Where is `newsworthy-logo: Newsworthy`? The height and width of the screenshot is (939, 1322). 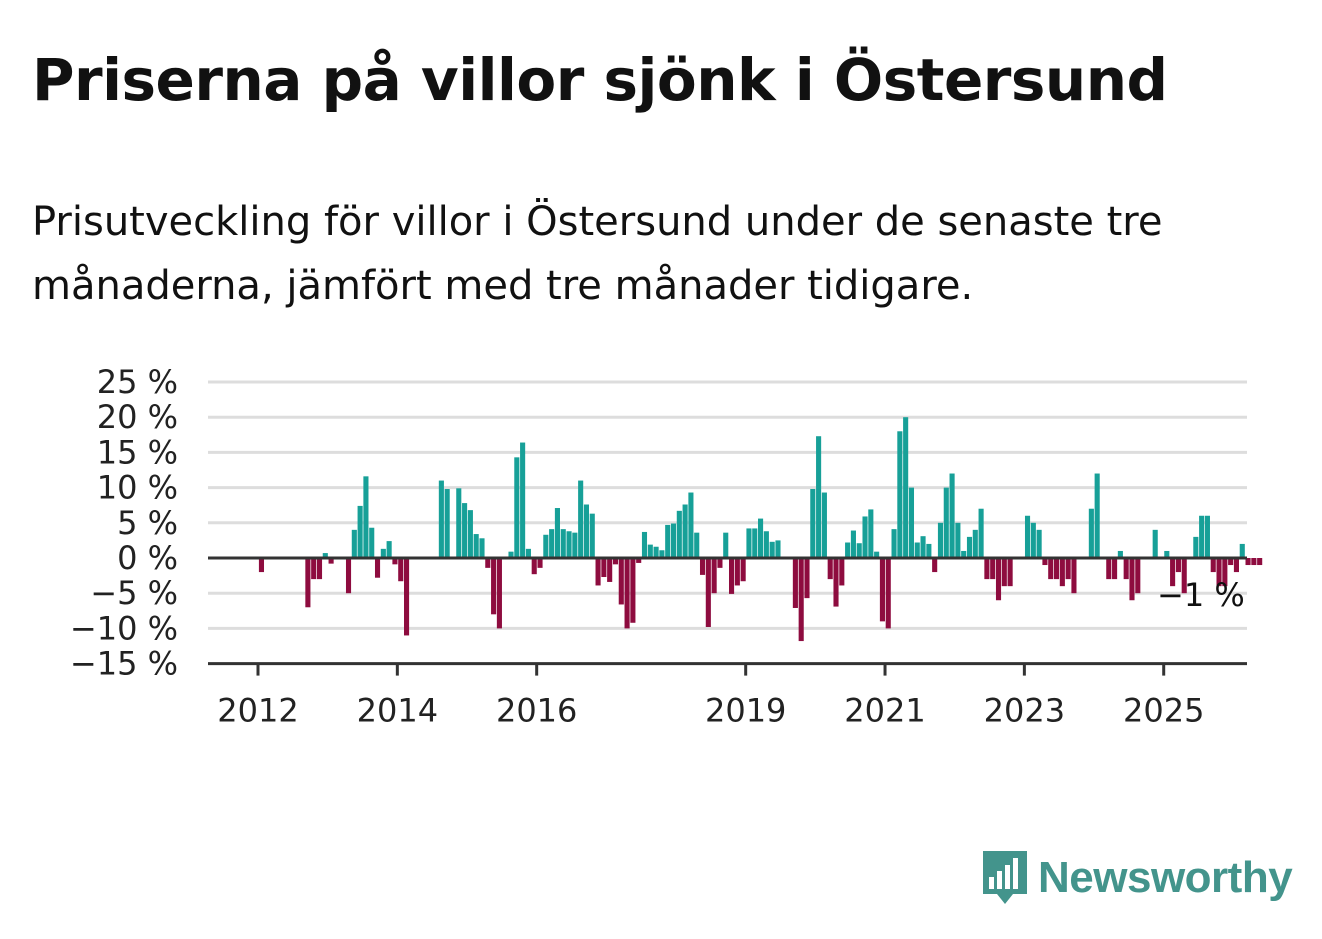 newsworthy-logo: Newsworthy is located at coordinates (1136, 878).